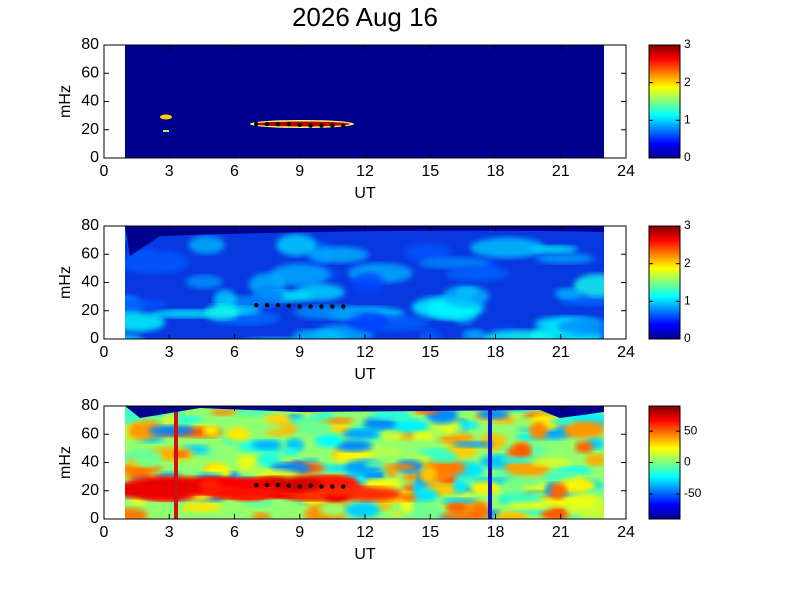 The height and width of the screenshot is (605, 801). I want to click on x-tick-label: 6, so click(234, 352).